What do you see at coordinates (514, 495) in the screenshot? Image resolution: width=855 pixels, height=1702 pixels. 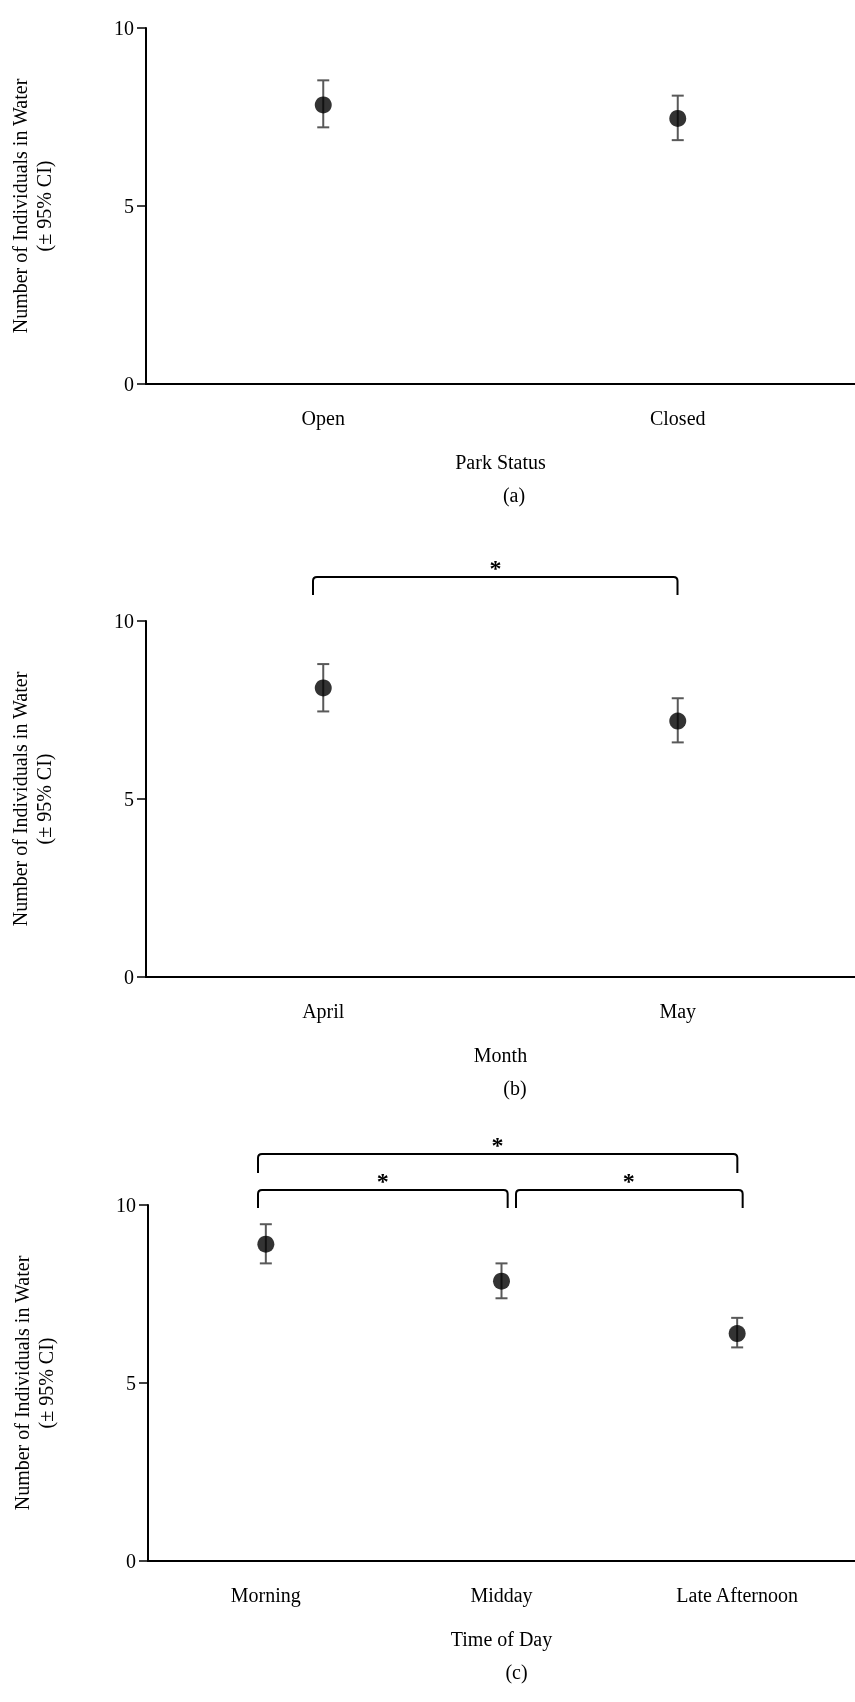 I see `text: (a)` at bounding box center [514, 495].